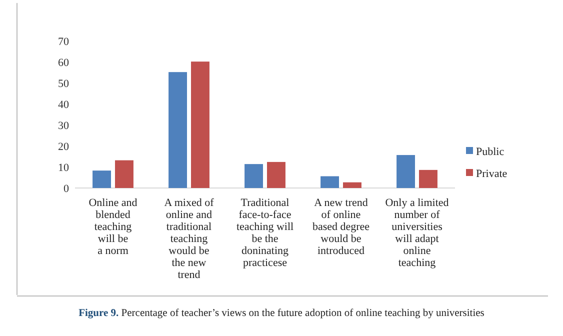 The height and width of the screenshot is (336, 563). What do you see at coordinates (265, 233) in the screenshot?
I see `x-tick-label: Traditional face-to-face teaching will be the doninating practicese` at bounding box center [265, 233].